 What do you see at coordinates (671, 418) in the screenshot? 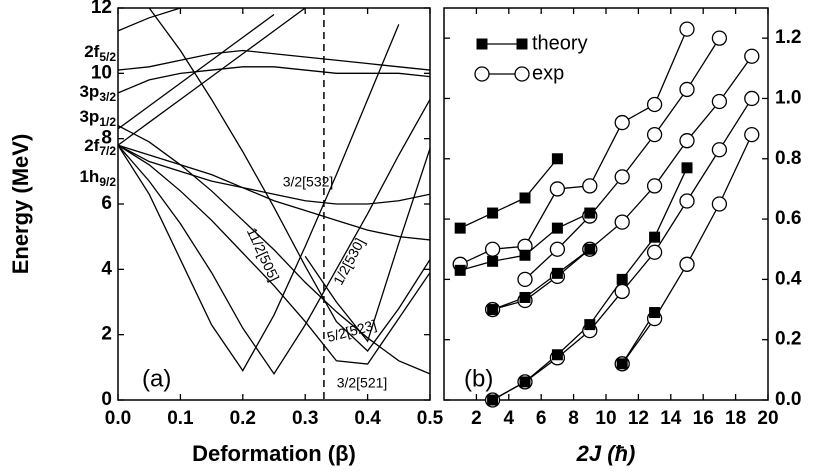
I see `x-tick-label: 14` at bounding box center [671, 418].